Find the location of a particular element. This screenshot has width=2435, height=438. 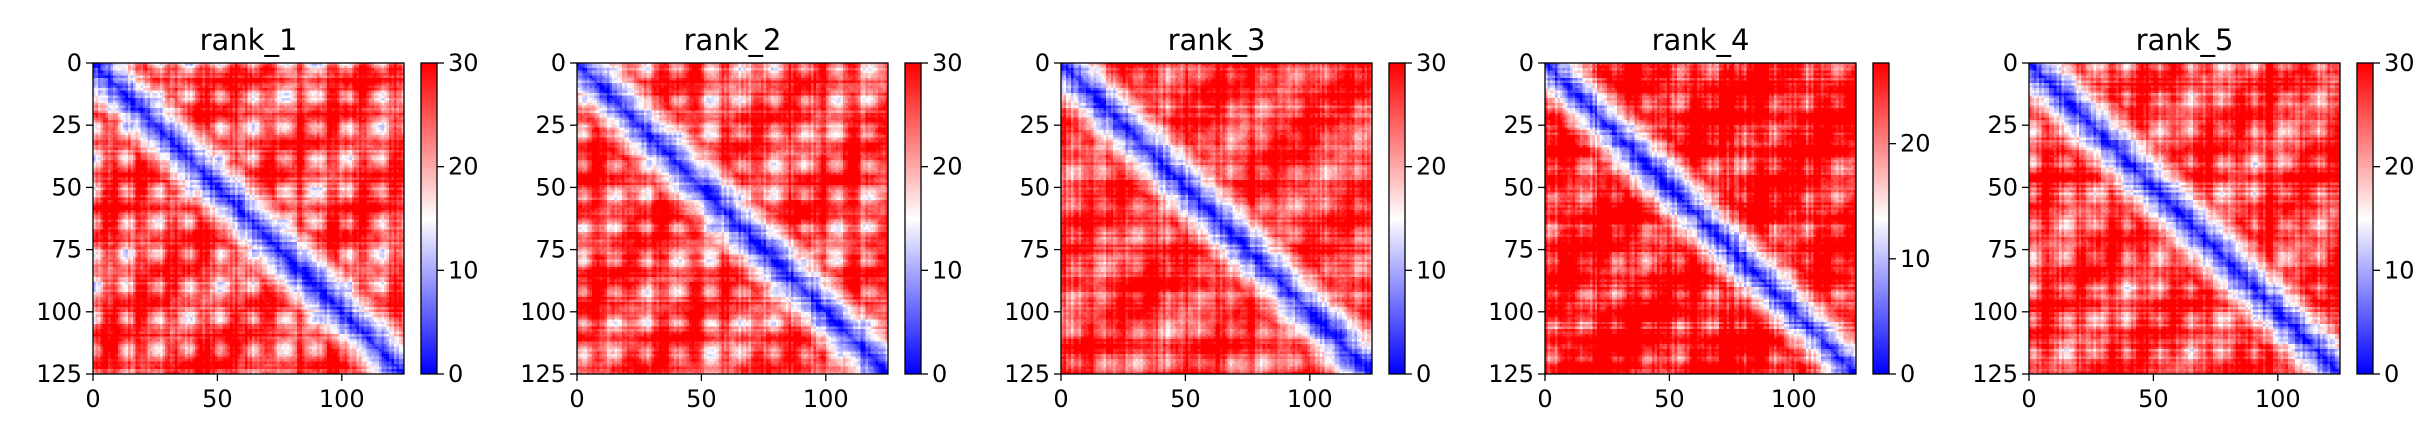

panel-title: rank_5 is located at coordinates (2185, 40).